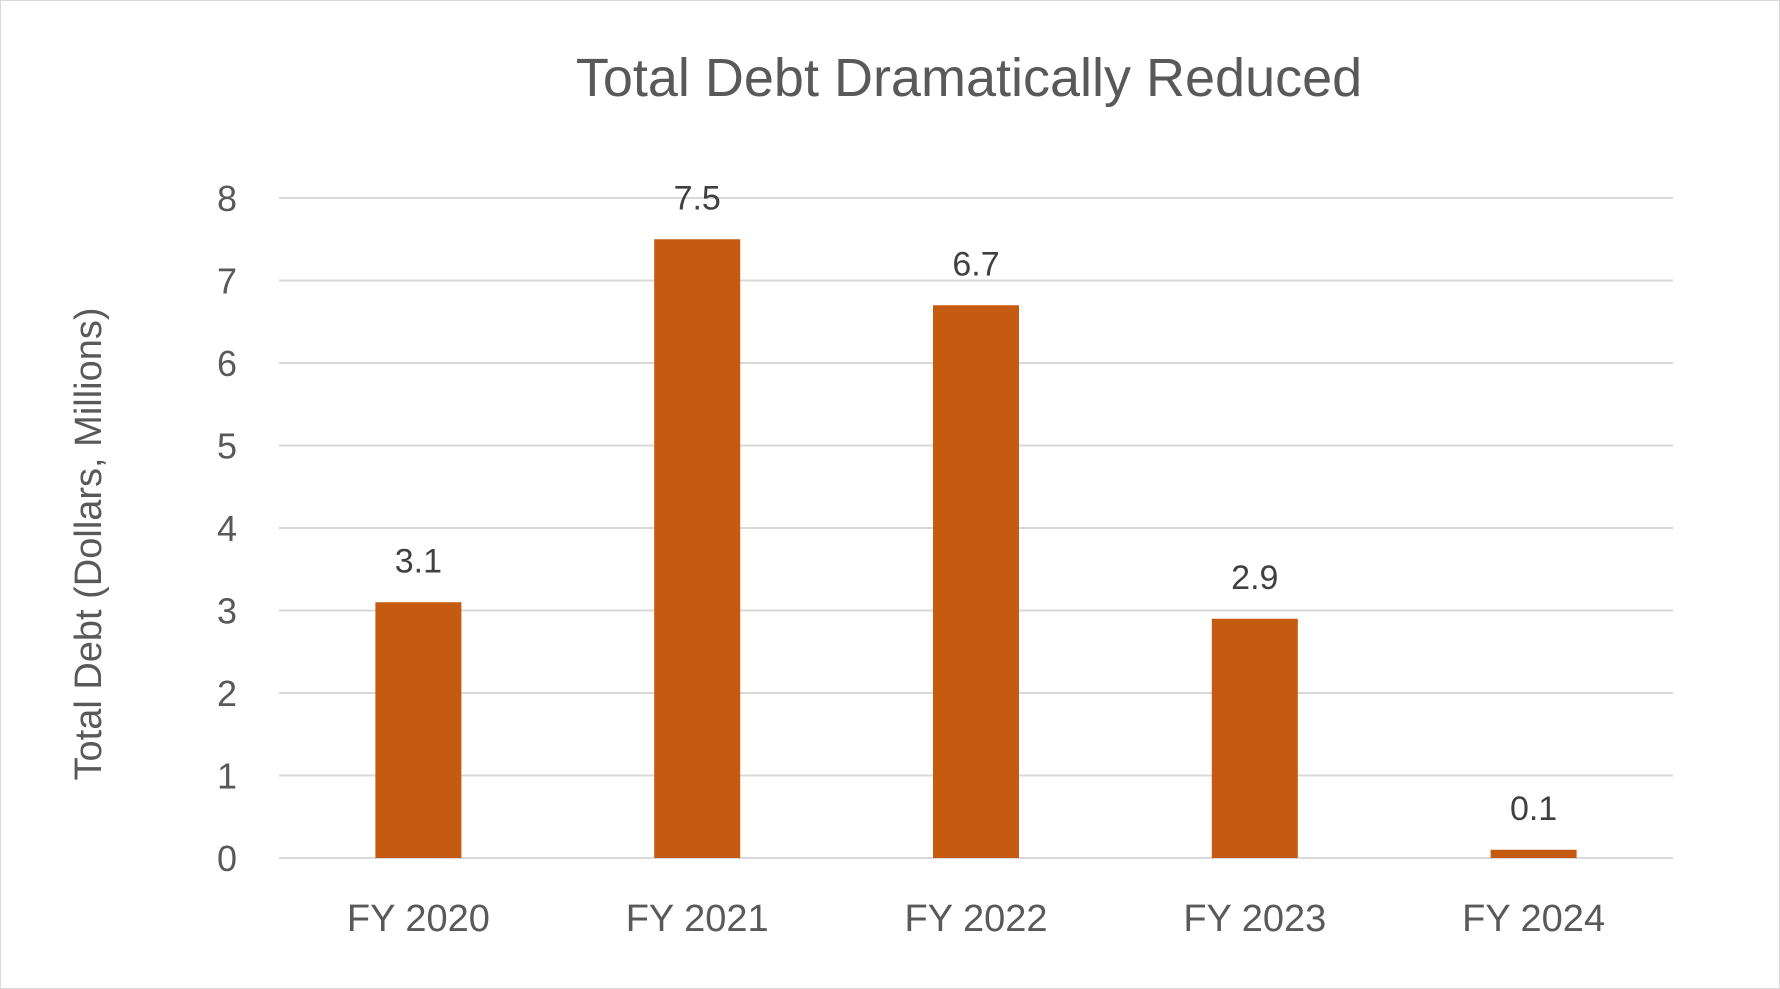 The height and width of the screenshot is (989, 1780). I want to click on data-label: 2.9, so click(1254, 578).